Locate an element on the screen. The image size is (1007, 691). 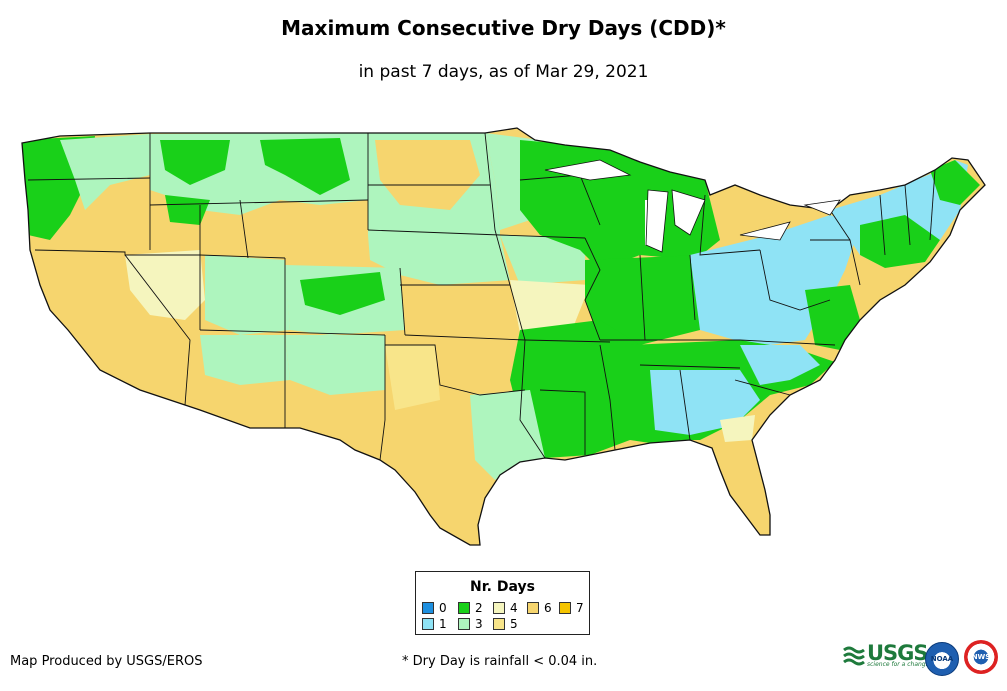
legend-label-5: 5 is located at coordinates (514, 624).